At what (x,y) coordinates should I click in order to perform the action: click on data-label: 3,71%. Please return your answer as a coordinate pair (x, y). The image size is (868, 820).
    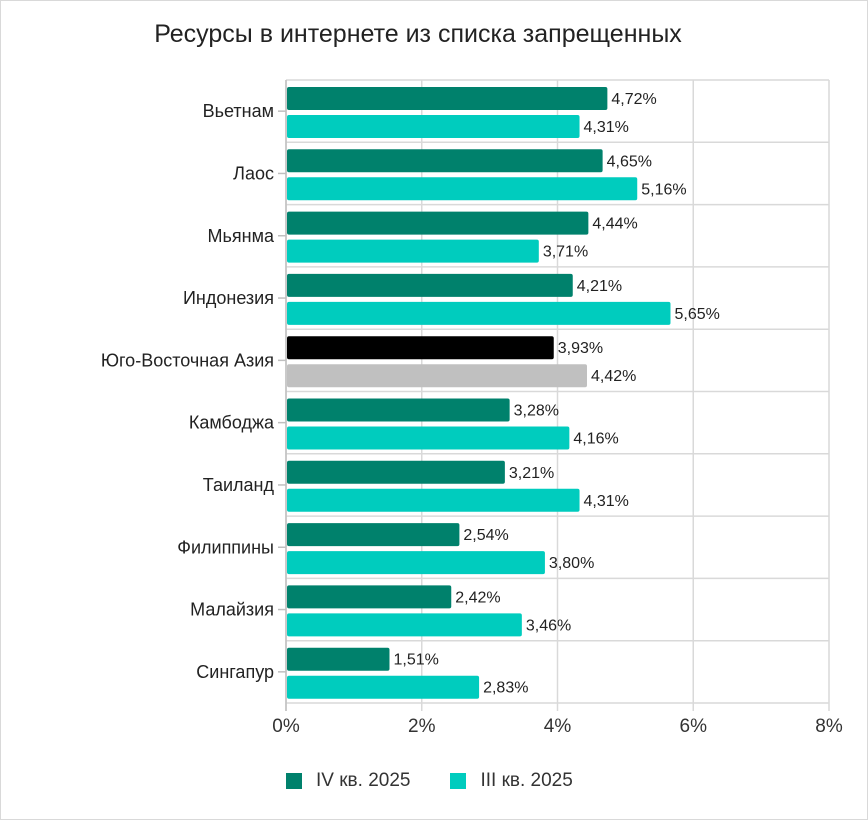
    Looking at the image, I should click on (565, 252).